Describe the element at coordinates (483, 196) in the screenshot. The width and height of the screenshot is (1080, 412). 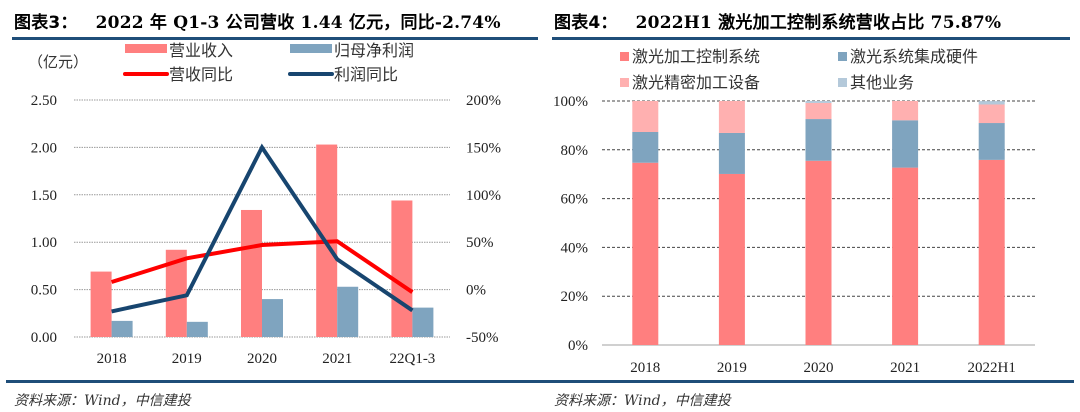
I see `right-axis-tick-label: 100%` at that location.